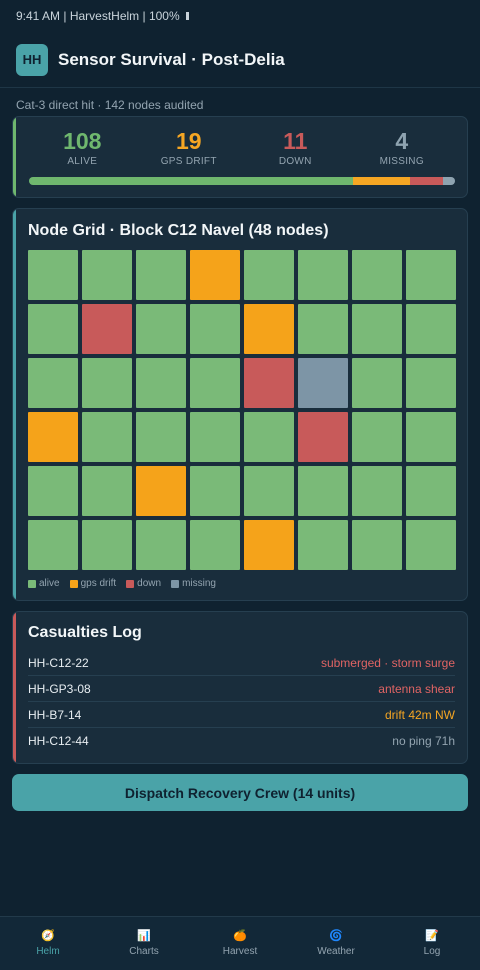 The image size is (480, 970). What do you see at coordinates (416, 688) in the screenshot?
I see `casualty-status: antenna shear` at bounding box center [416, 688].